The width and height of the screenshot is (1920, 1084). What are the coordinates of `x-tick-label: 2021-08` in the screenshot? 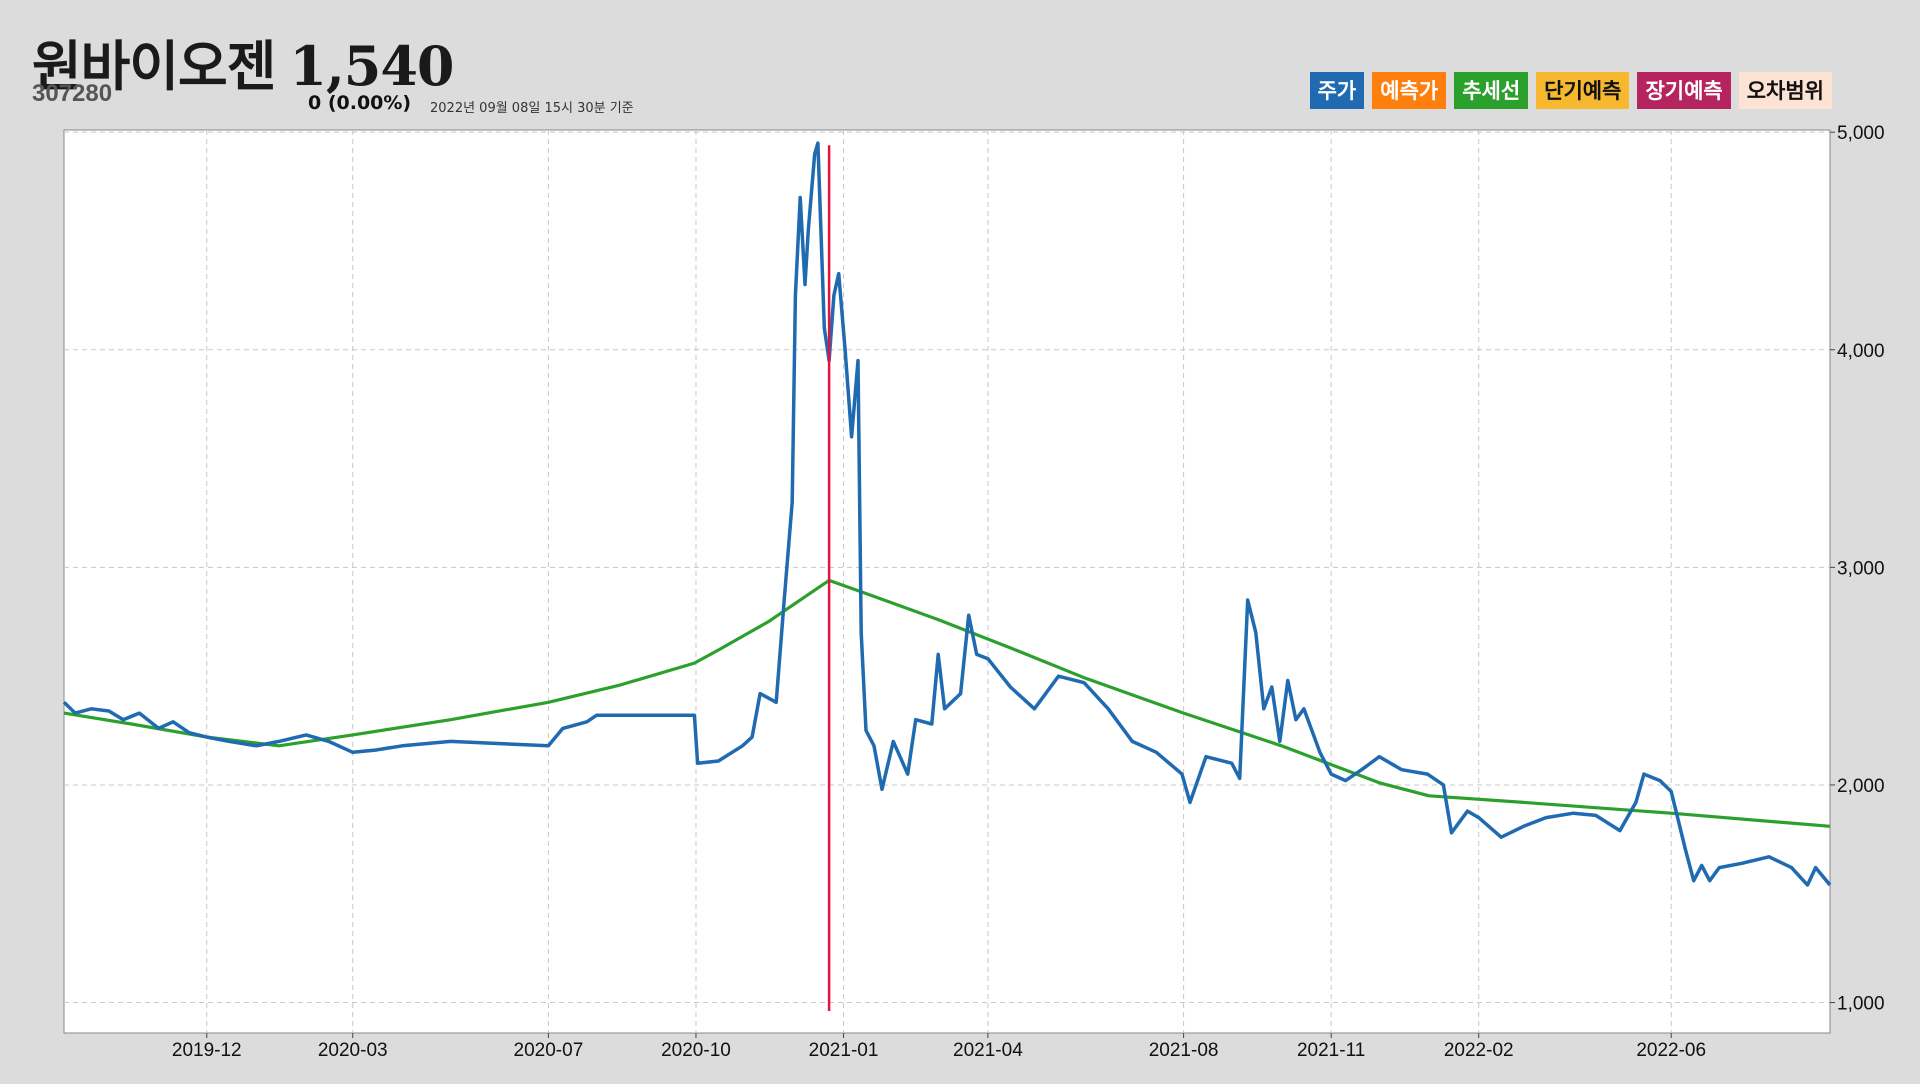 It's located at (1184, 1050).